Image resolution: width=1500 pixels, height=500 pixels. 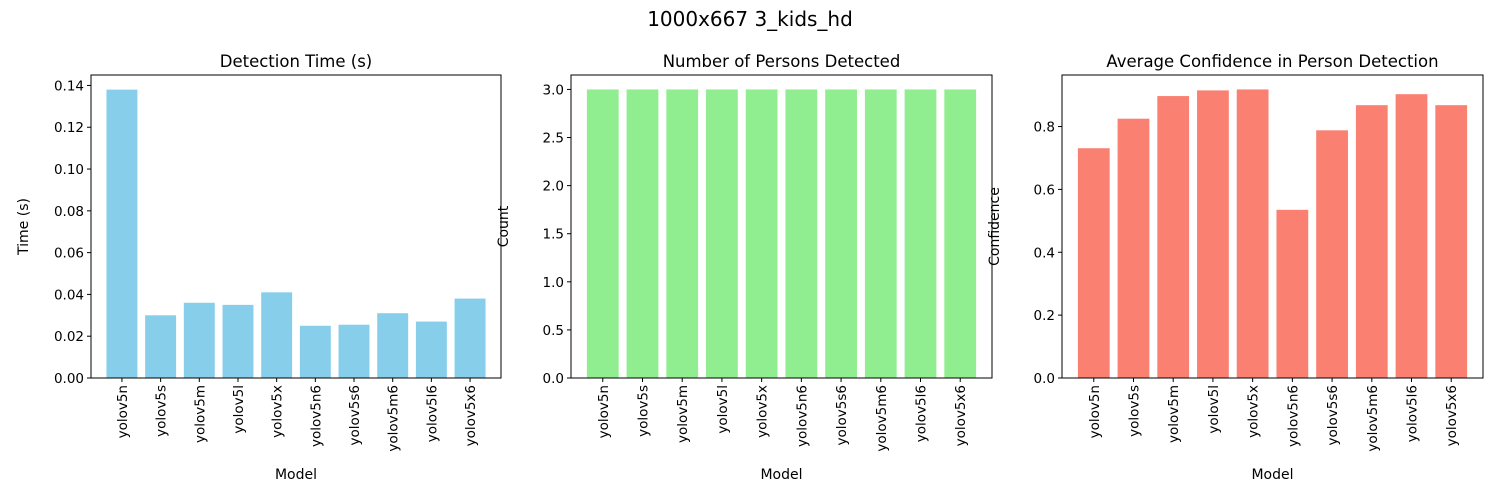 What do you see at coordinates (69, 170) in the screenshot?
I see `y-tick-label: 0.10` at bounding box center [69, 170].